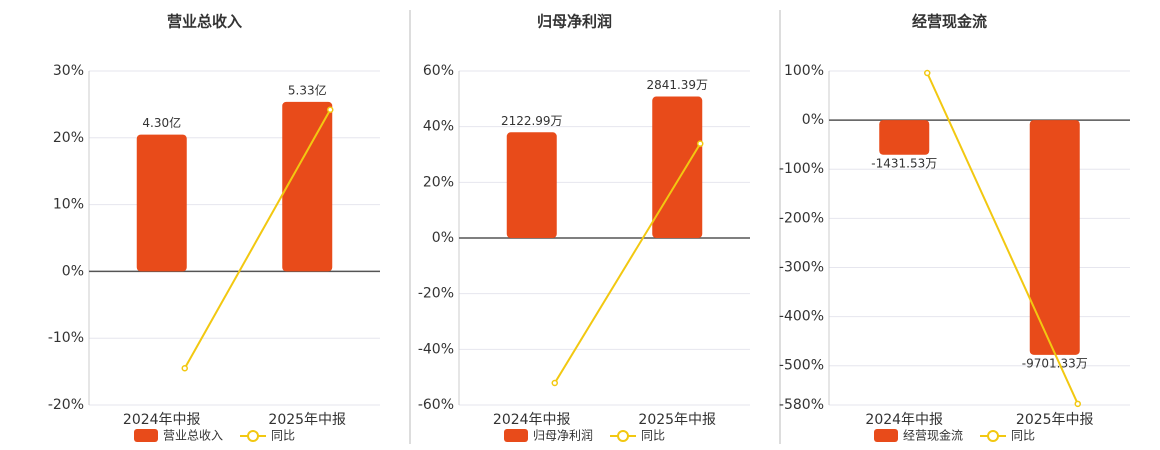  What do you see at coordinates (161, 122) in the screenshot?
I see `value-label: 4.30亿` at bounding box center [161, 122].